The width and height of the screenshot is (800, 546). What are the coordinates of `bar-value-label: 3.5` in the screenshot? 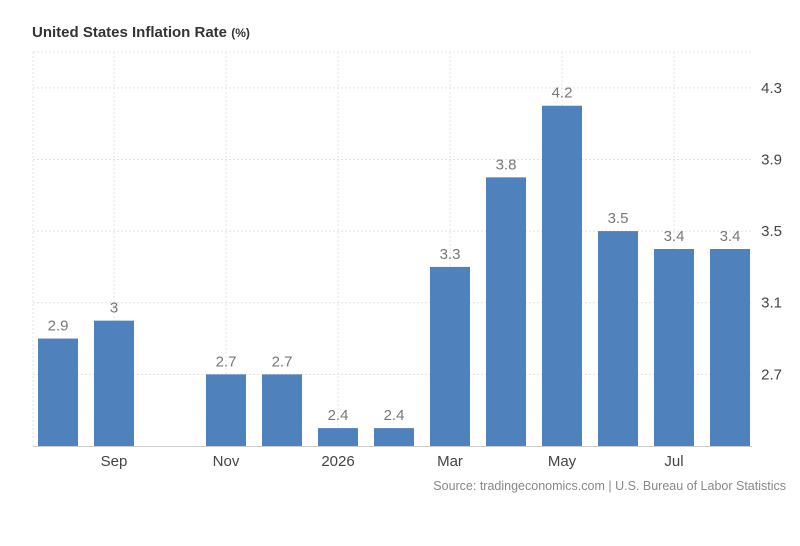 It's located at (618, 218).